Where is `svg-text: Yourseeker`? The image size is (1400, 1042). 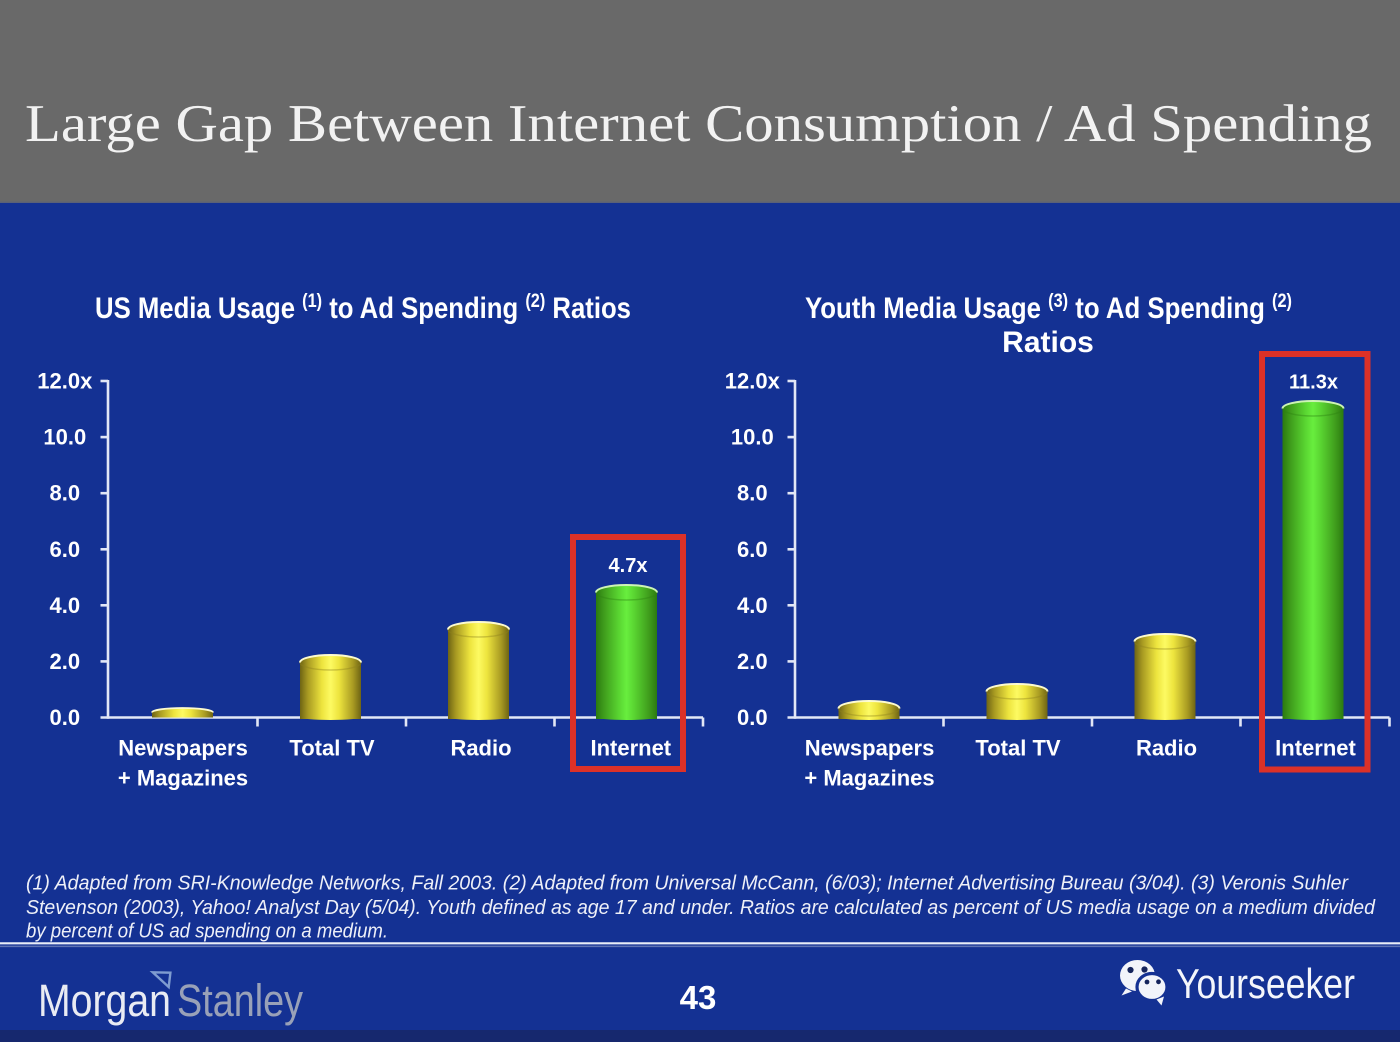 svg-text: Yourseeker is located at coordinates (1265, 983).